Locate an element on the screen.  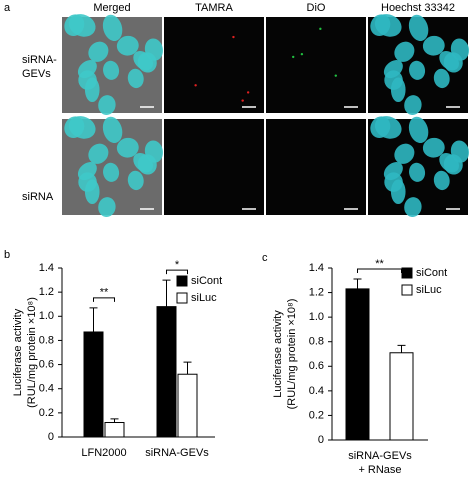
y-tick-label: 0.2 is located at coordinates (46, 413).